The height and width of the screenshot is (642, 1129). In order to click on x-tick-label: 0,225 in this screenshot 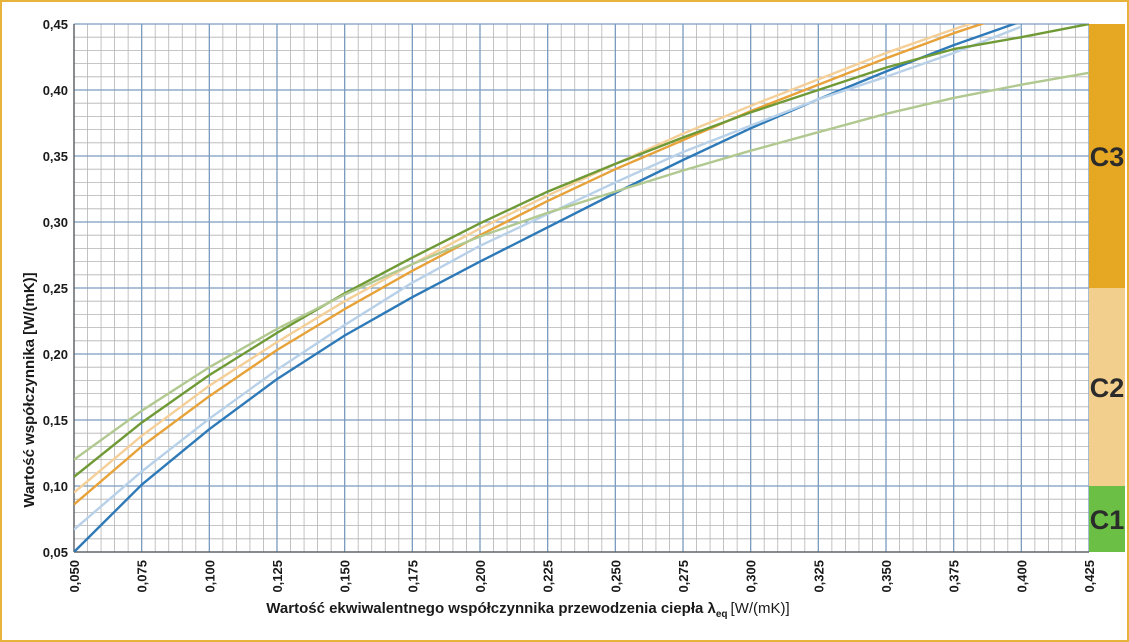, I will do `click(548, 576)`.